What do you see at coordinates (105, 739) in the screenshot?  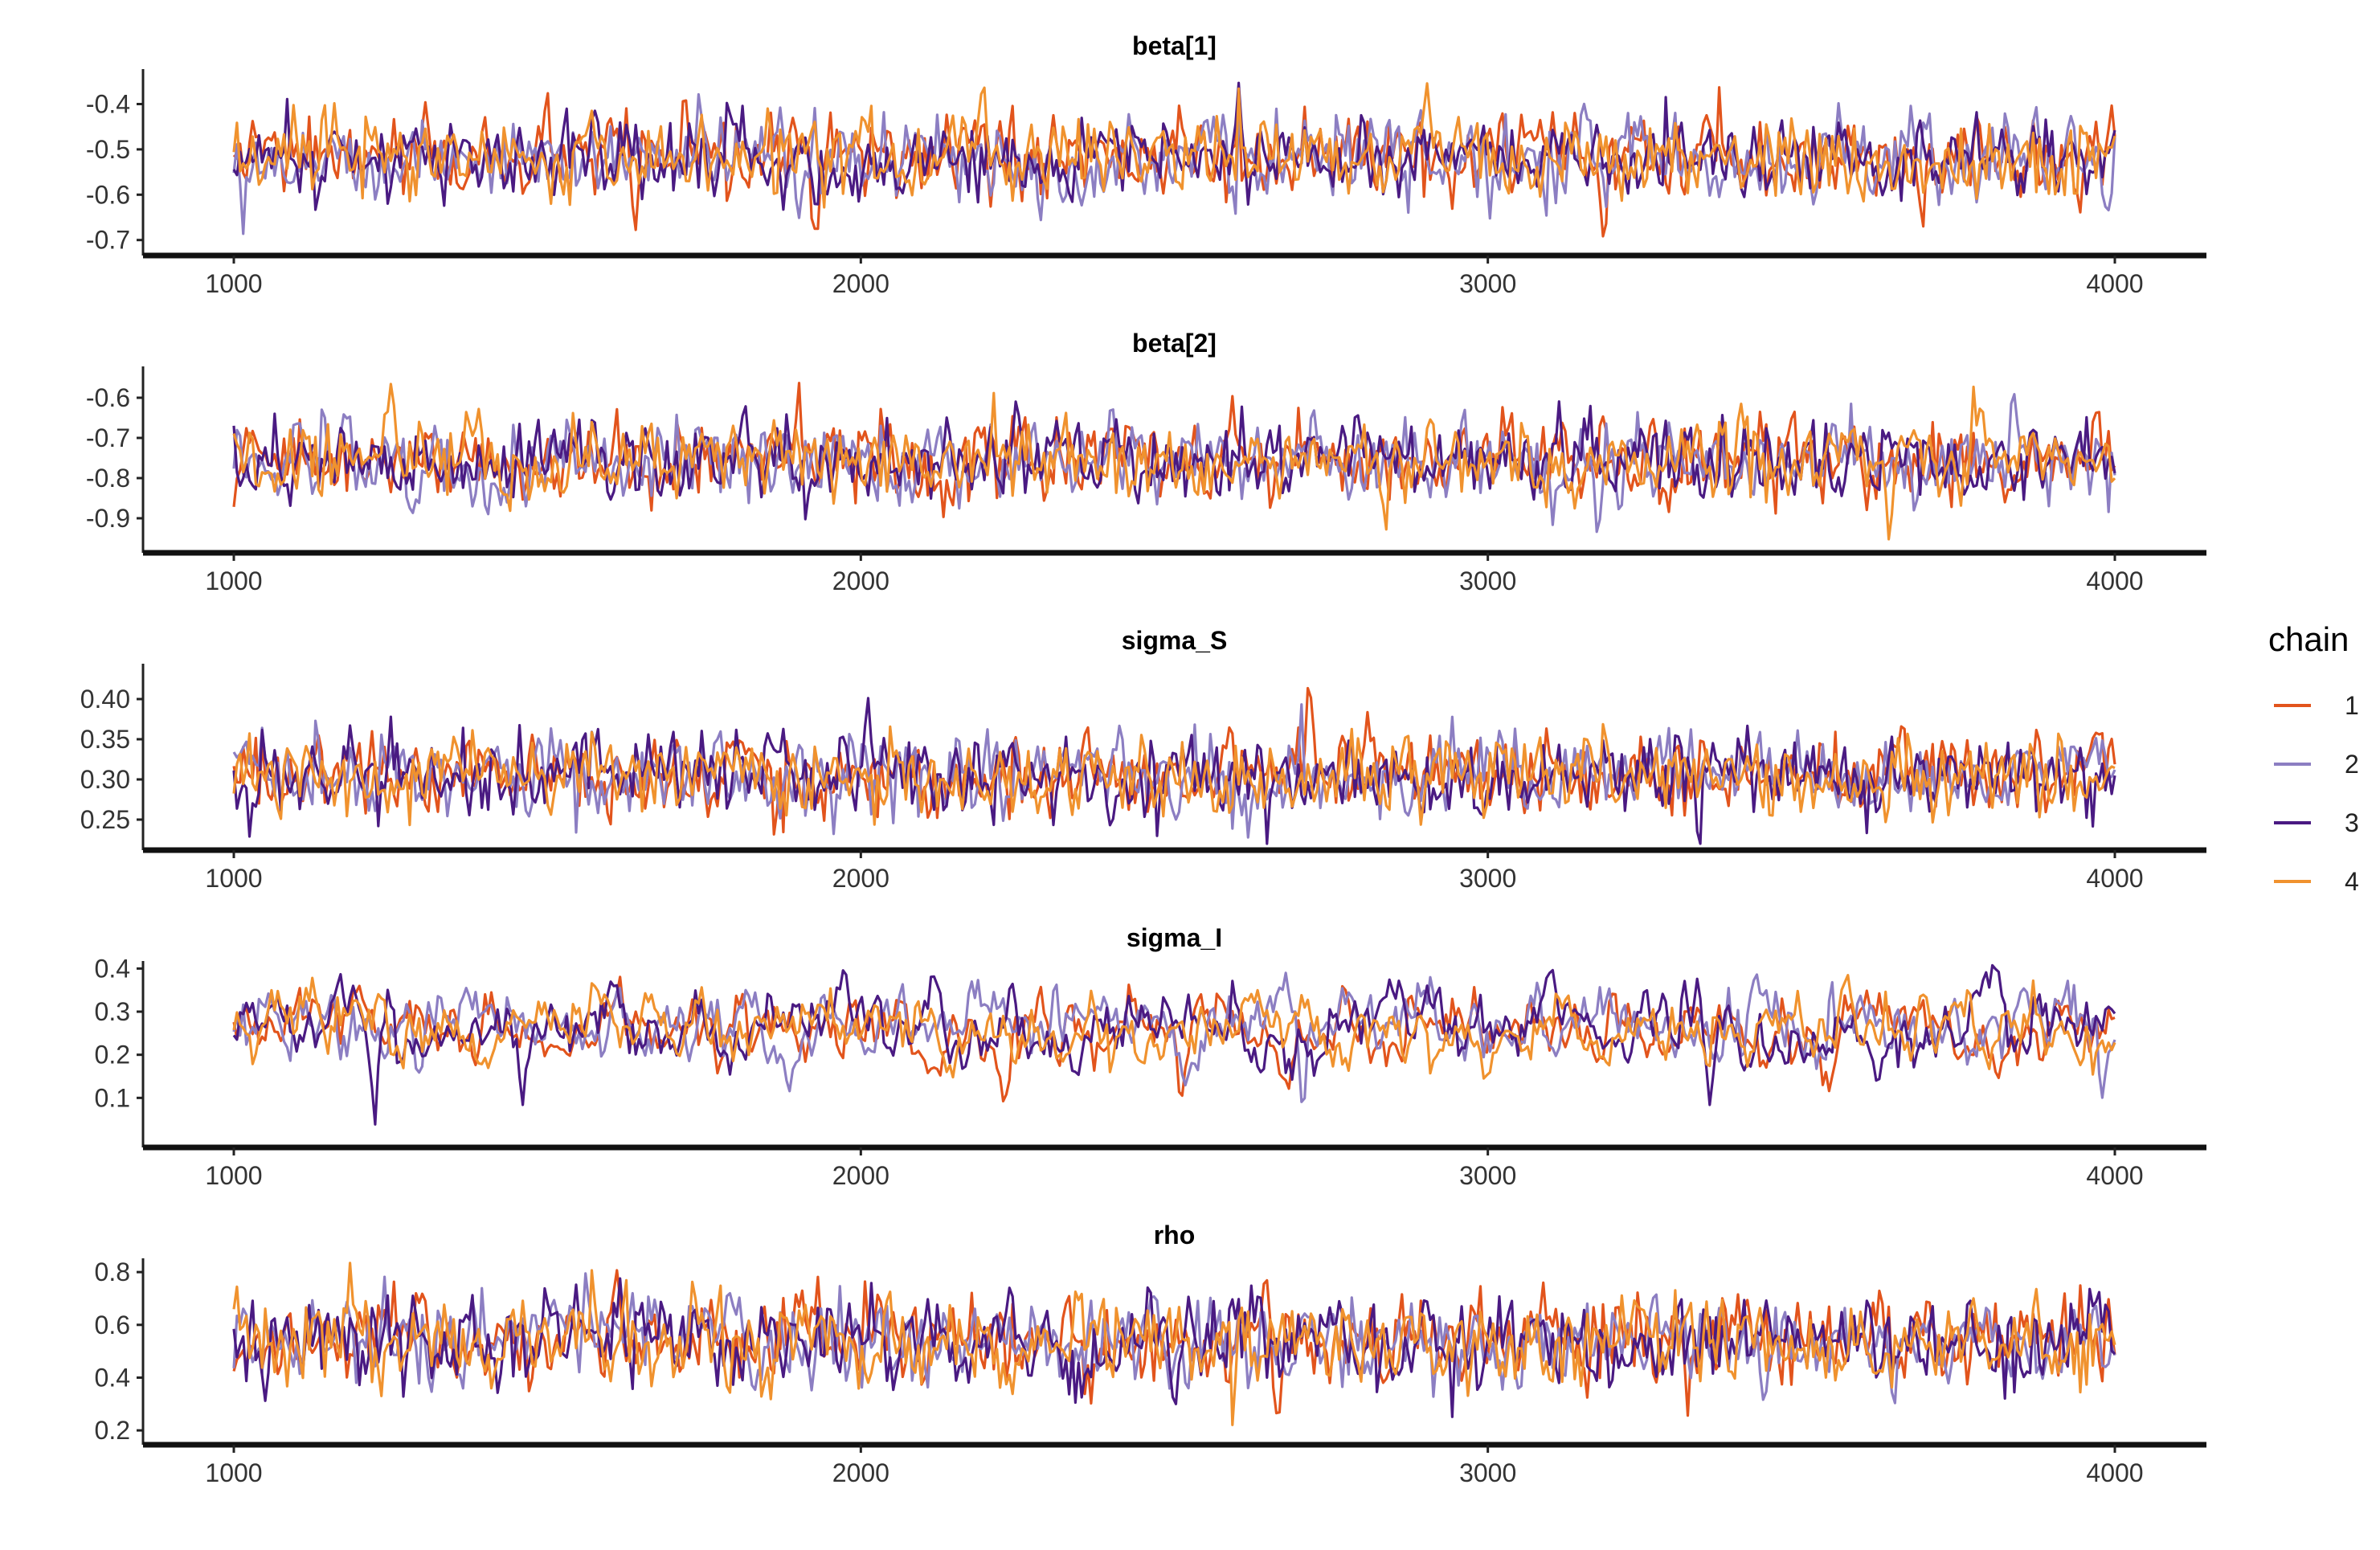 I see `y-tick-label: 0.35` at bounding box center [105, 739].